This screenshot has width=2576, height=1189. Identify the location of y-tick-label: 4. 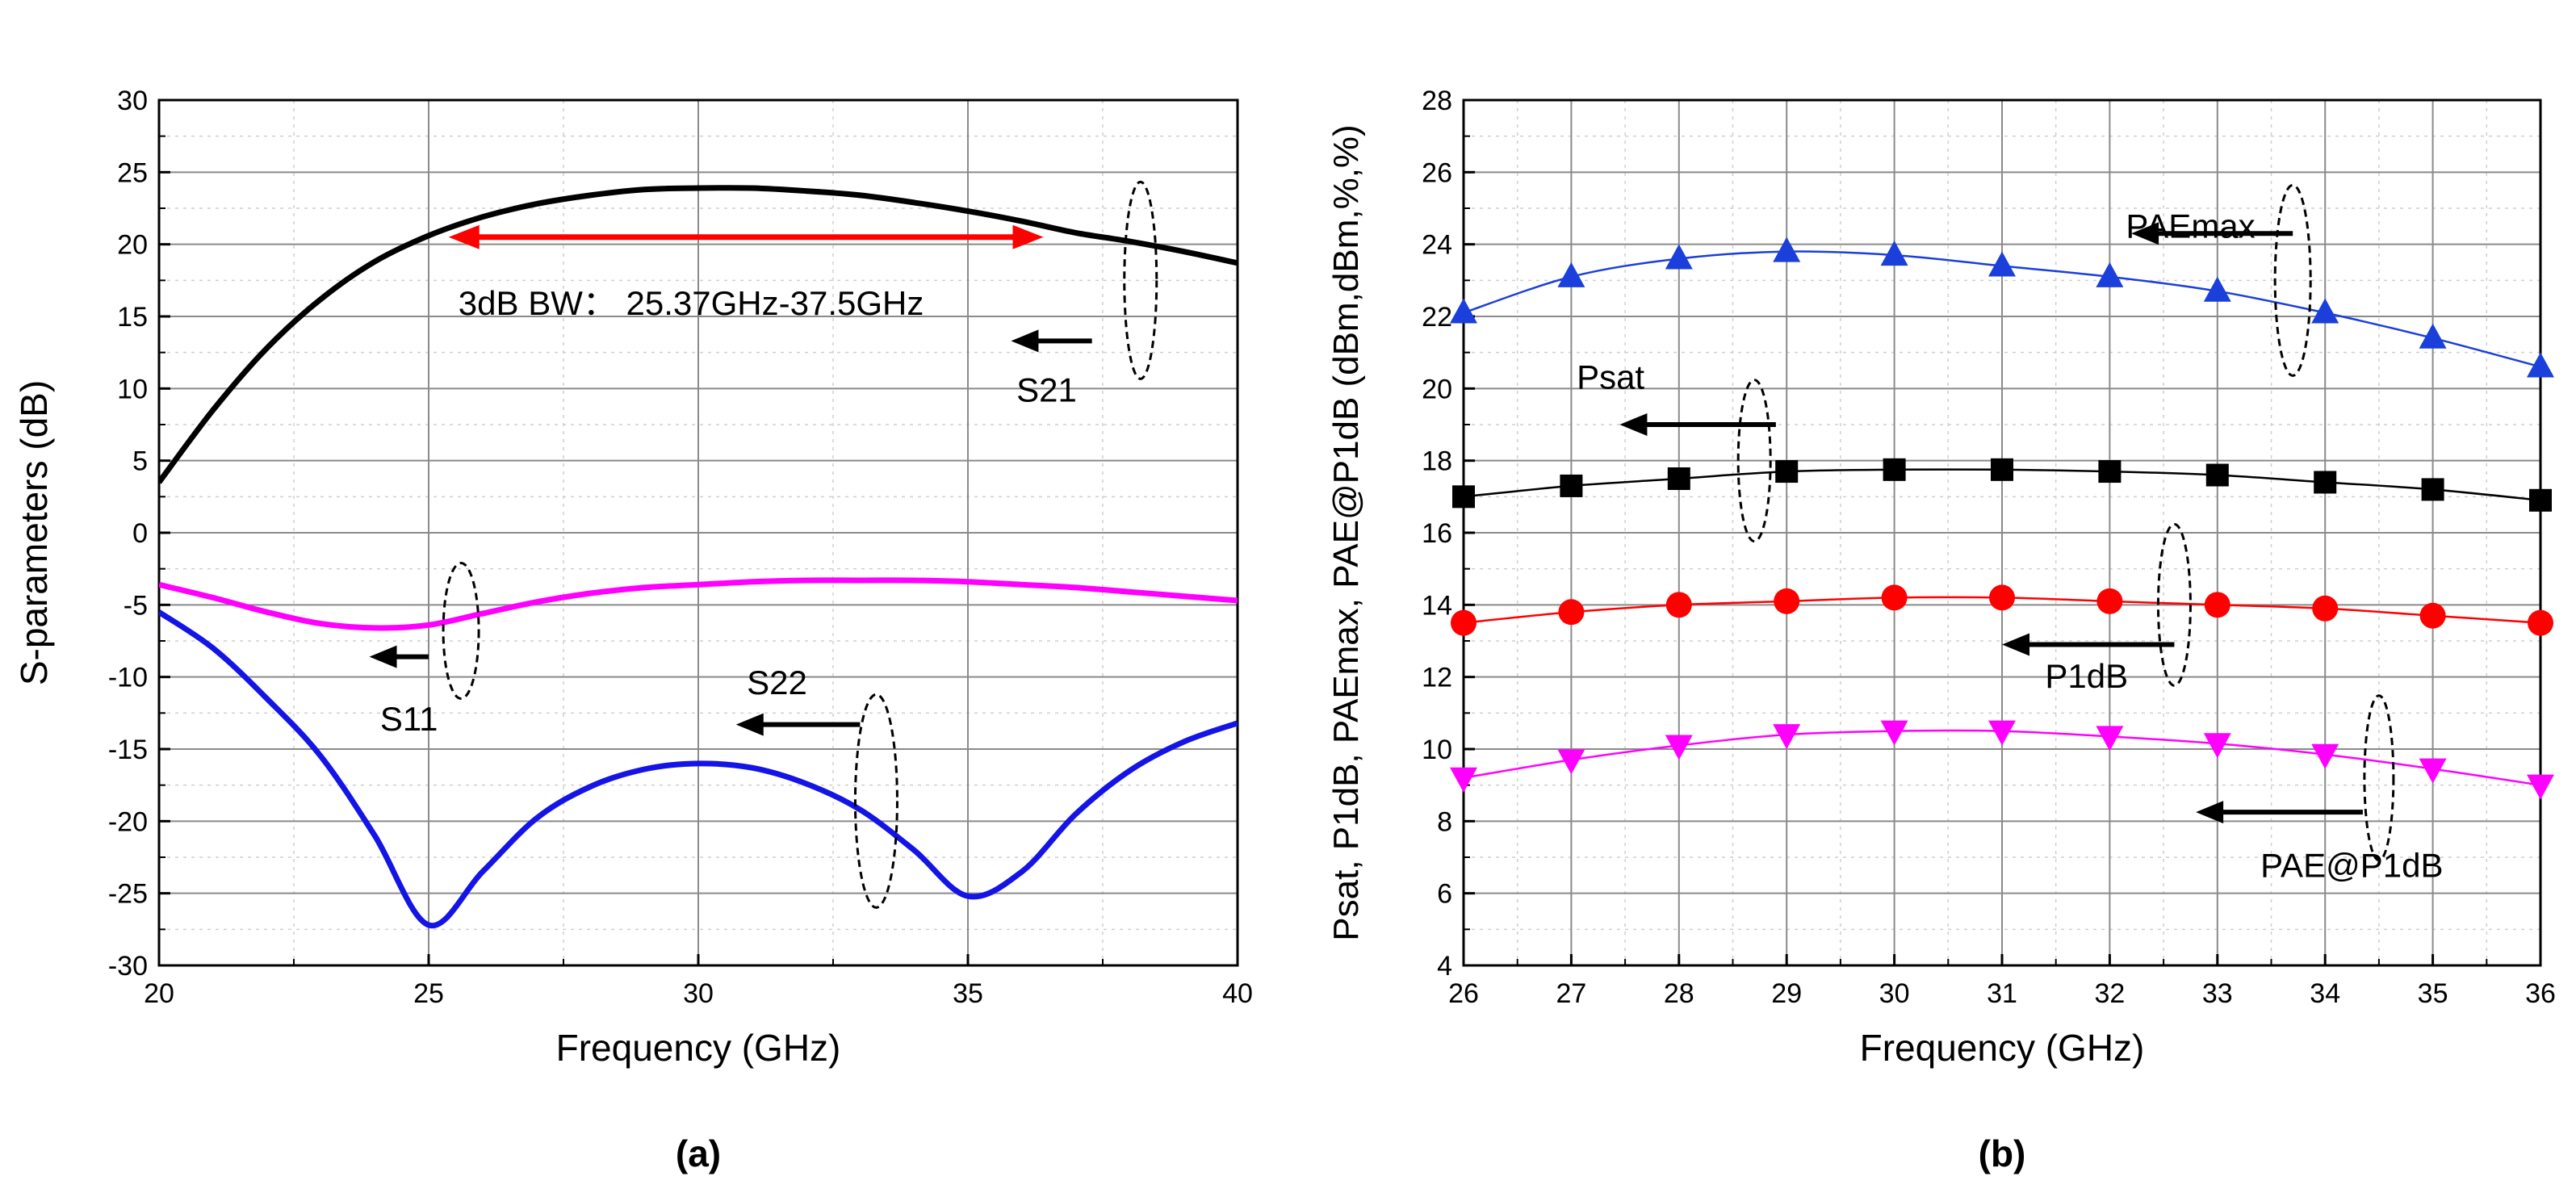
(1444, 967).